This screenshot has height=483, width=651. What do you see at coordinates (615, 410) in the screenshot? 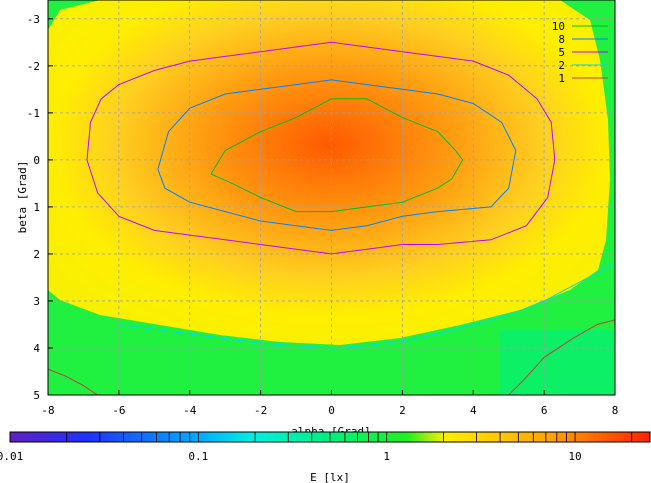
I see `x-tick-label: 8` at bounding box center [615, 410].